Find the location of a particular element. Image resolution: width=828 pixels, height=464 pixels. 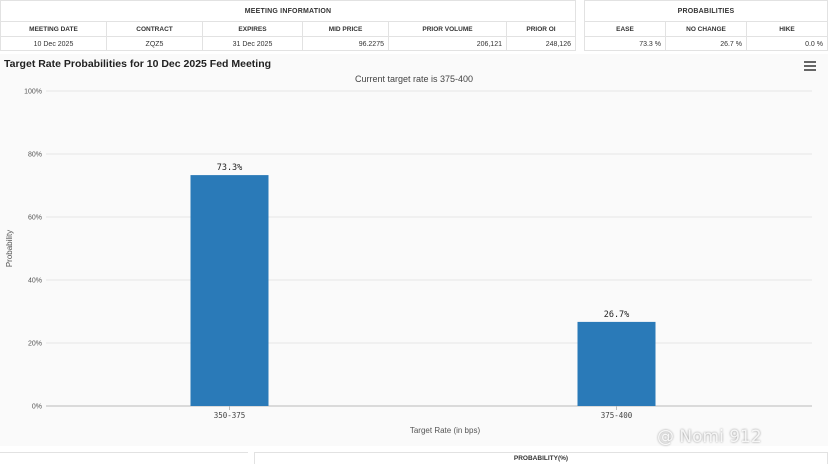

y-tick-label: 100% is located at coordinates (33, 92).